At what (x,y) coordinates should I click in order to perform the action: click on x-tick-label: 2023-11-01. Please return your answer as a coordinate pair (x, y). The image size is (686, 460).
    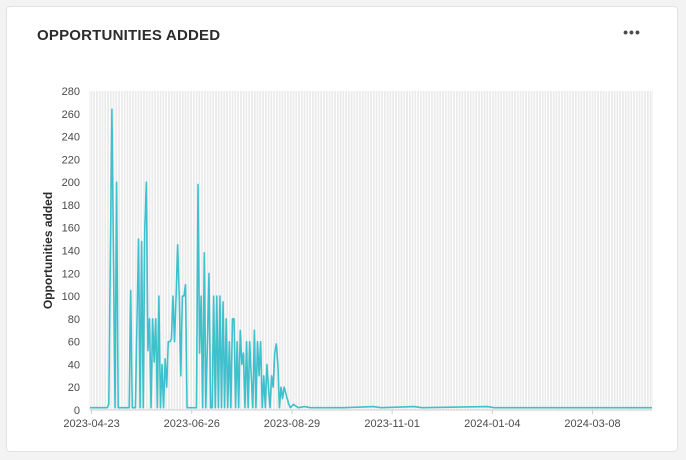
    Looking at the image, I should click on (391, 424).